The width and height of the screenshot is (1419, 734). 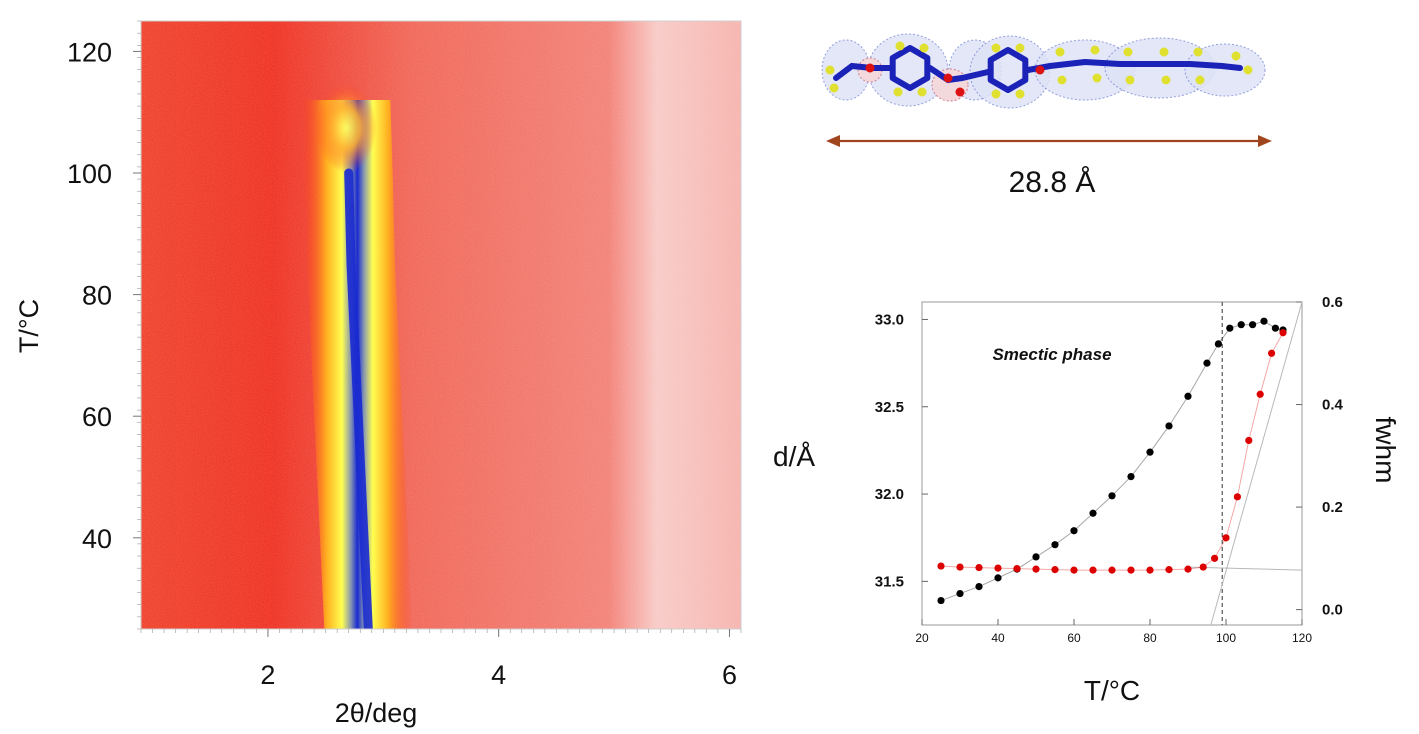 I want to click on y-tick-label: 40, so click(x=97, y=539).